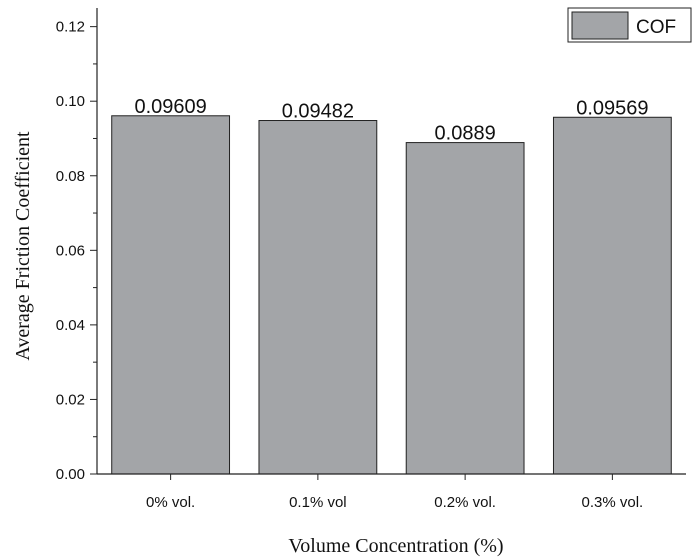  Describe the element at coordinates (170, 107) in the screenshot. I see `data-label-0: 0.09609` at that location.